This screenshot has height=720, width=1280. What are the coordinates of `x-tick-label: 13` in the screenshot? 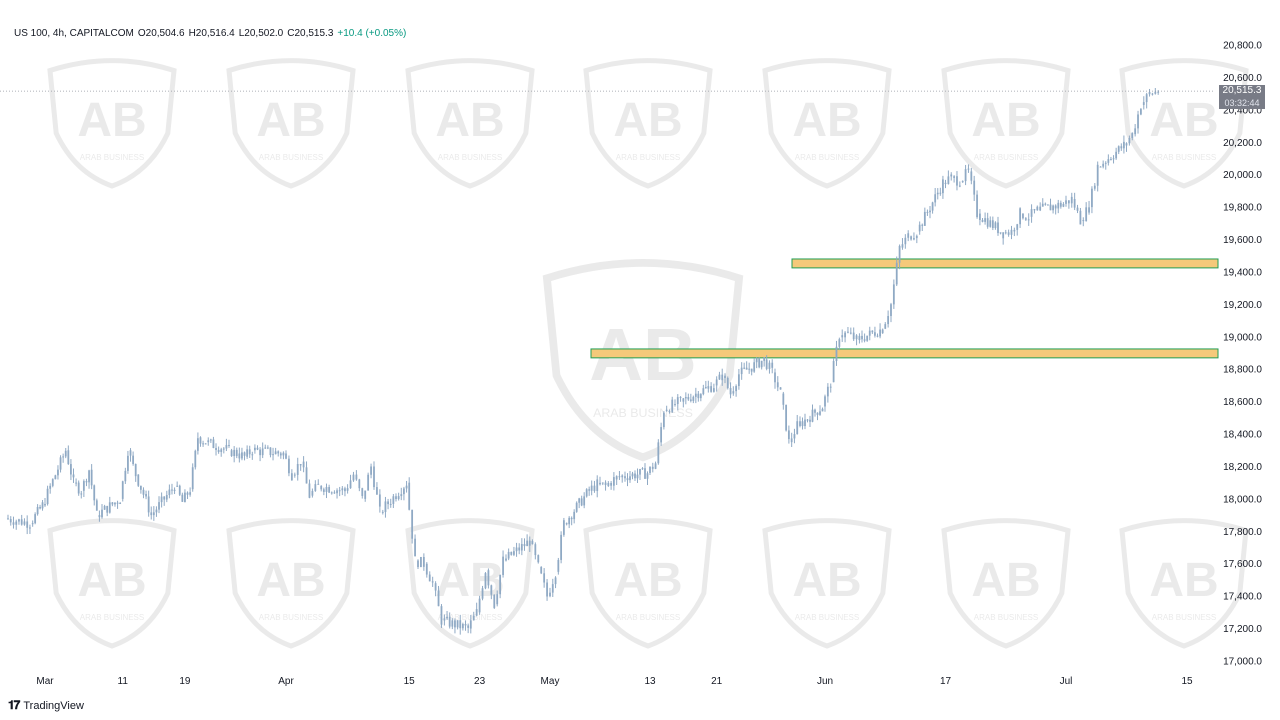 It's located at (650, 681).